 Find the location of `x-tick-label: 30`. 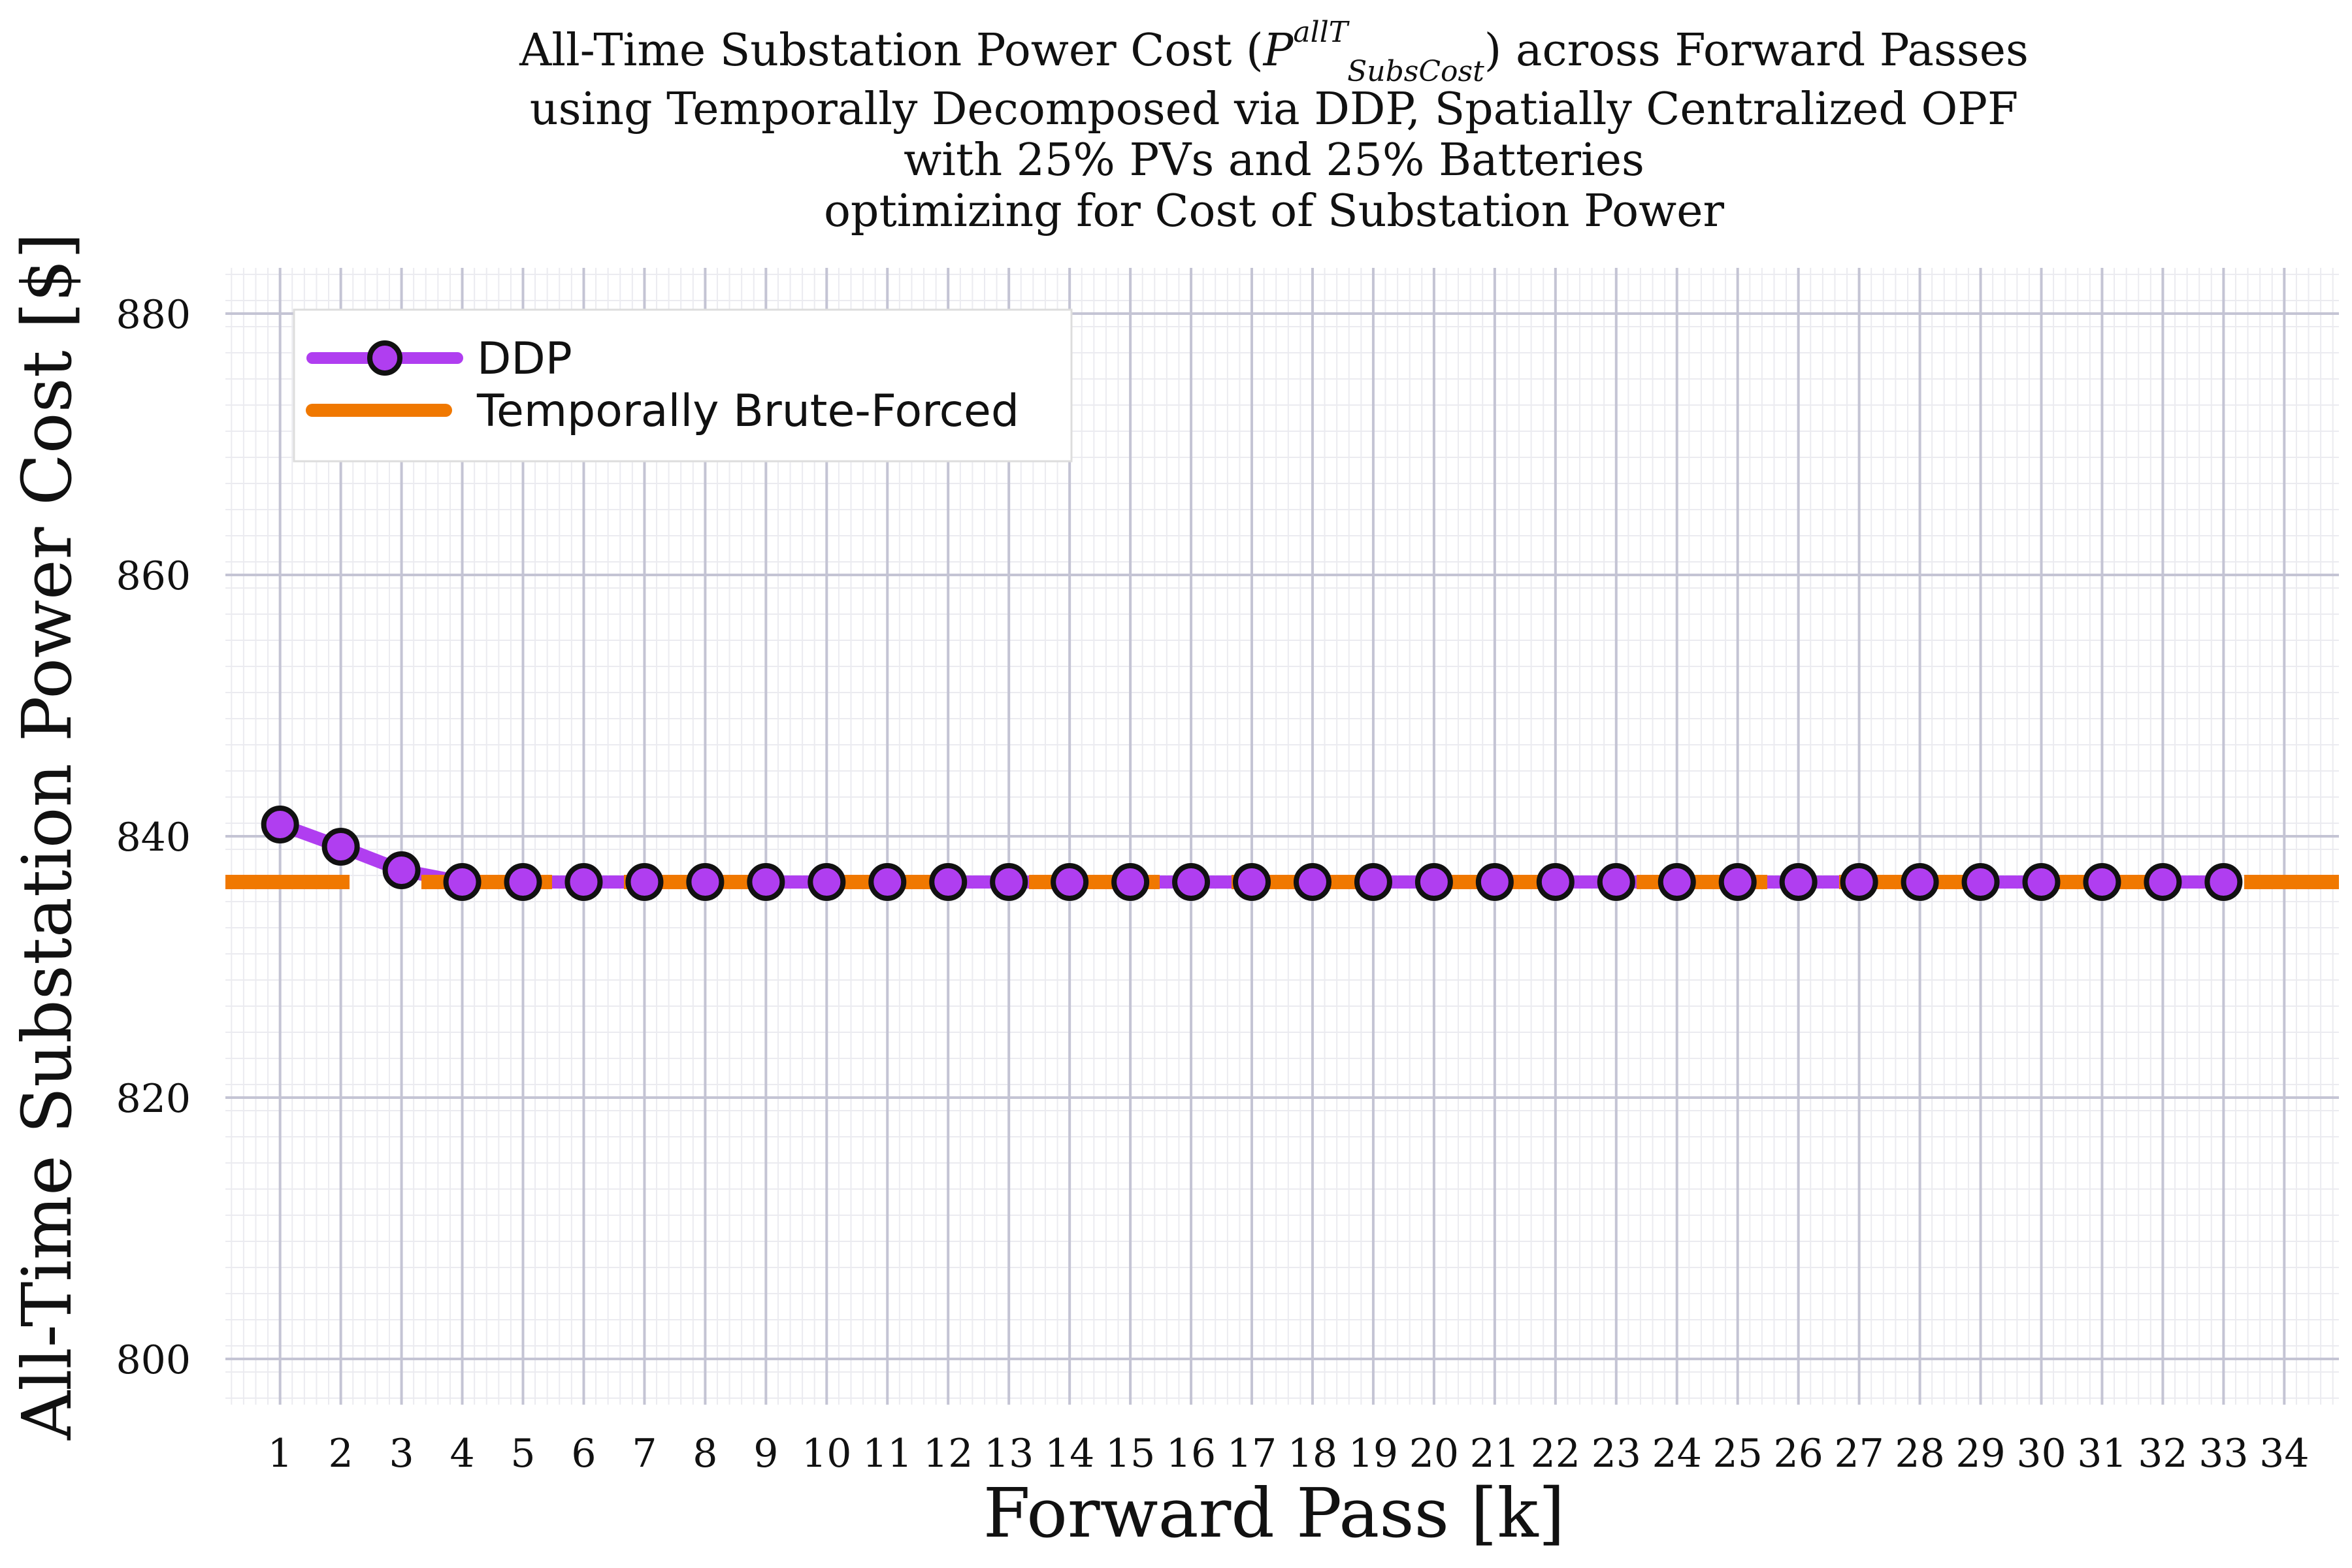

x-tick-label: 30 is located at coordinates (2041, 1454).